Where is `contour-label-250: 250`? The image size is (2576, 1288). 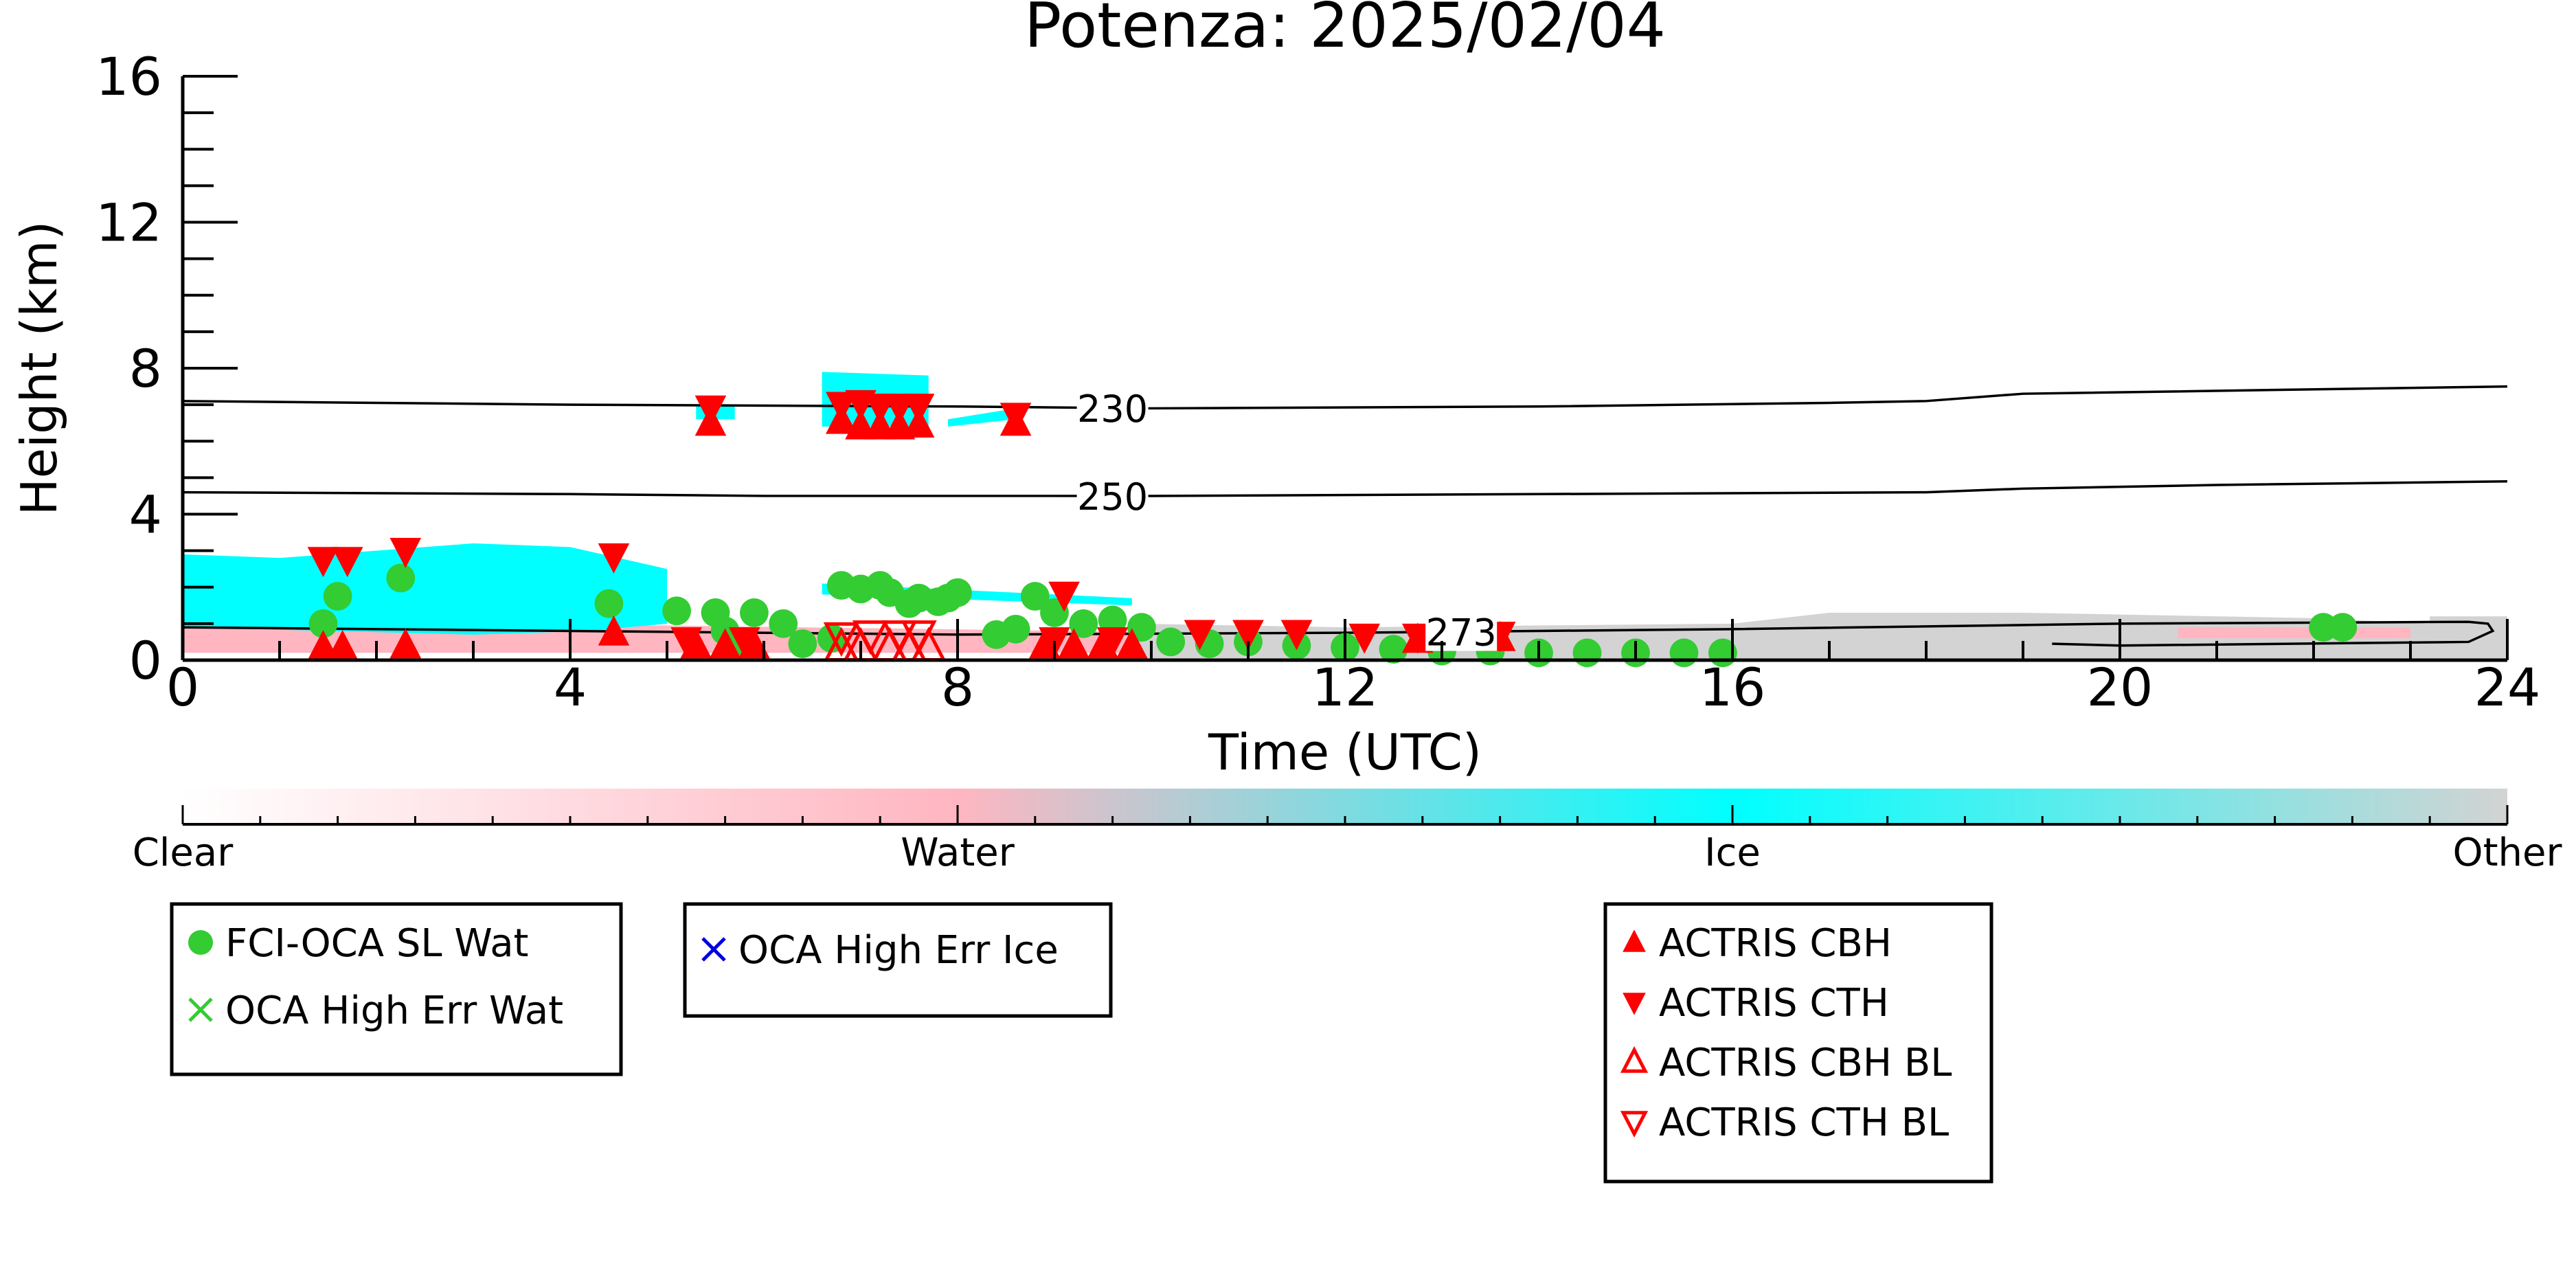 contour-label-250: 250 is located at coordinates (1112, 497).